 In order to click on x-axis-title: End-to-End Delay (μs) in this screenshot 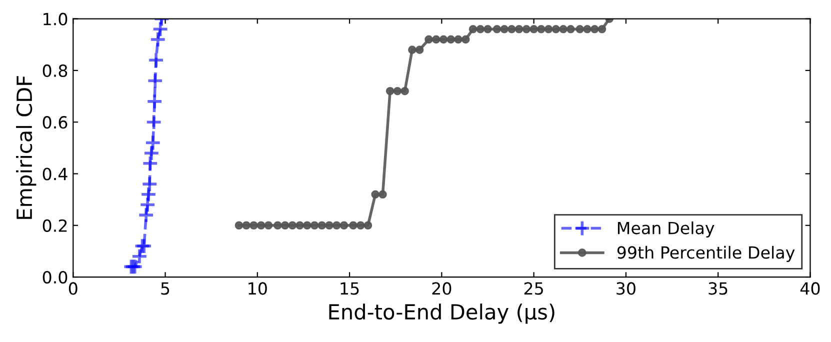, I will do `click(441, 314)`.